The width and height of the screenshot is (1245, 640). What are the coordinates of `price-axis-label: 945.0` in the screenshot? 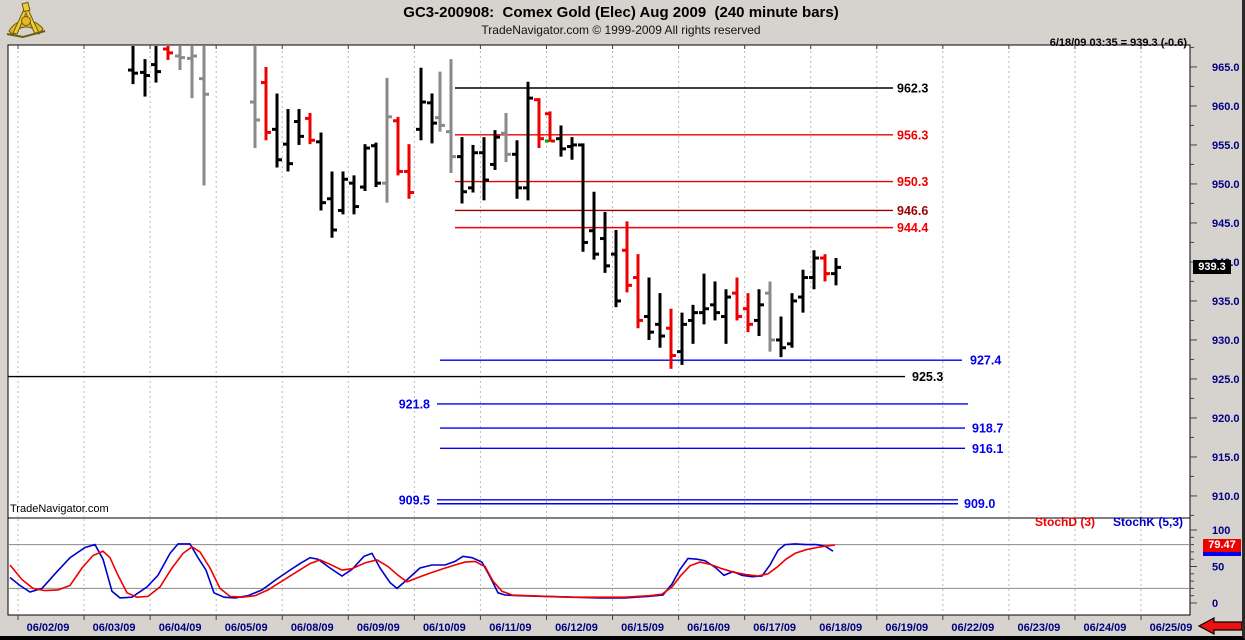 It's located at (1226, 224).